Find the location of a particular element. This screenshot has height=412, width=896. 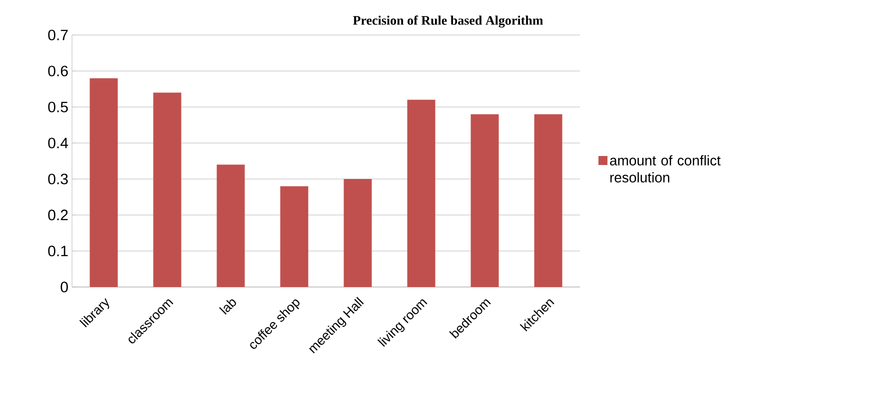

x-tick-label: lab is located at coordinates (227, 307).